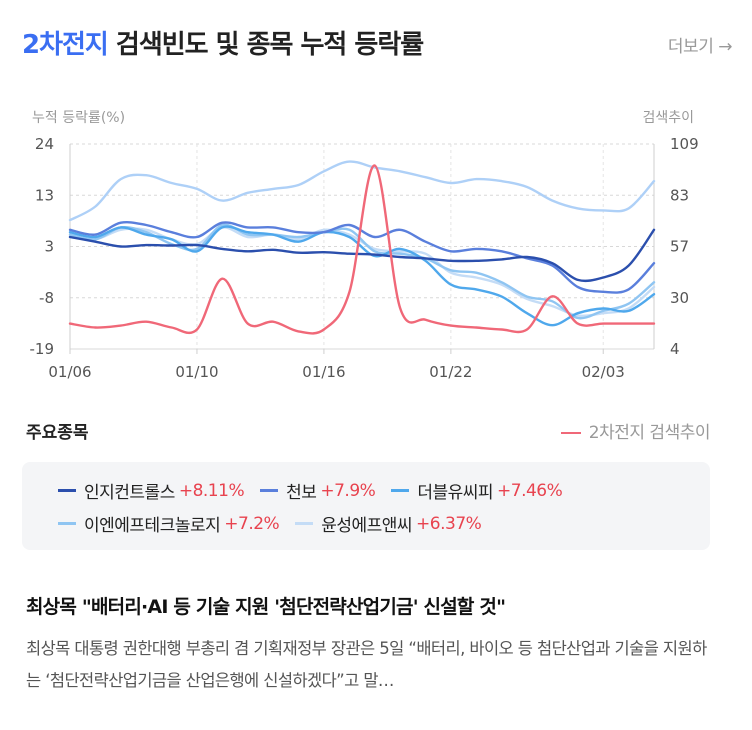  I want to click on stock-row-1: 인지컨트롤스 +8.11% 천보 +7.9% 더블유씨피 +7.46%, so click(384, 490).